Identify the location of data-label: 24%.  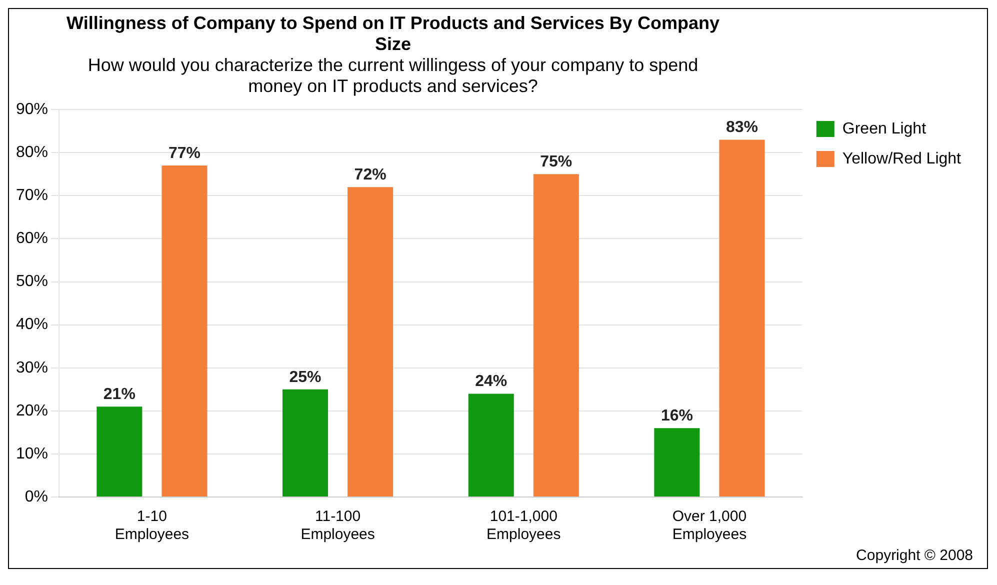
(491, 381).